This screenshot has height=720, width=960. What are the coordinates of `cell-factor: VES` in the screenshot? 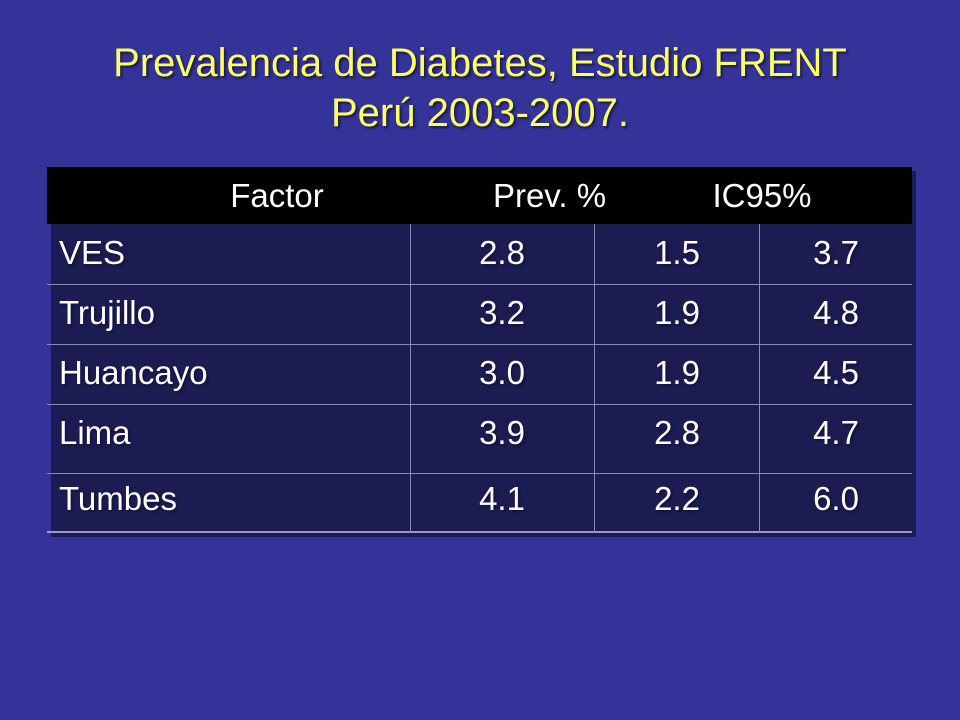 It's located at (92, 252).